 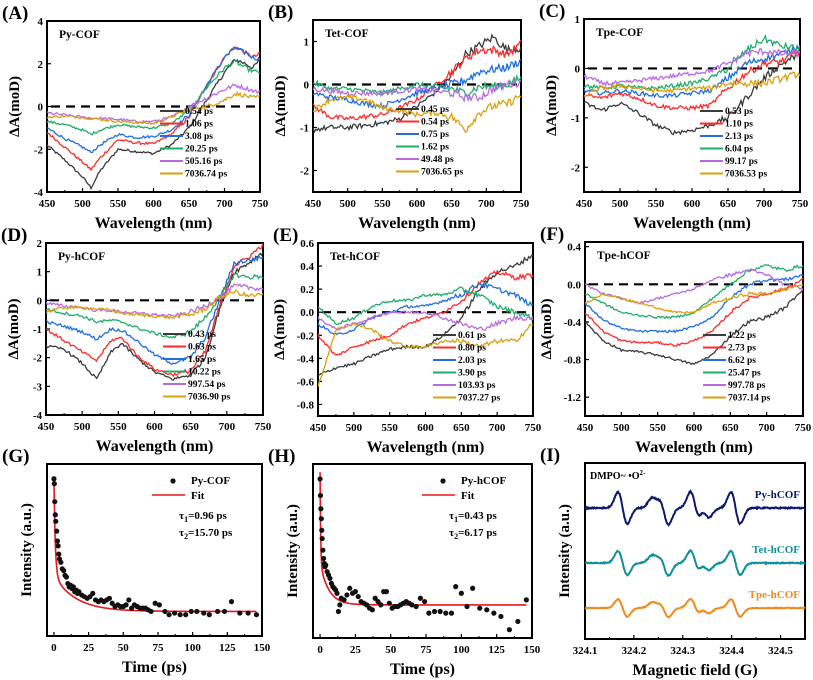 What do you see at coordinates (739, 150) in the screenshot?
I see `legend-label: 6.04 ps` at bounding box center [739, 150].